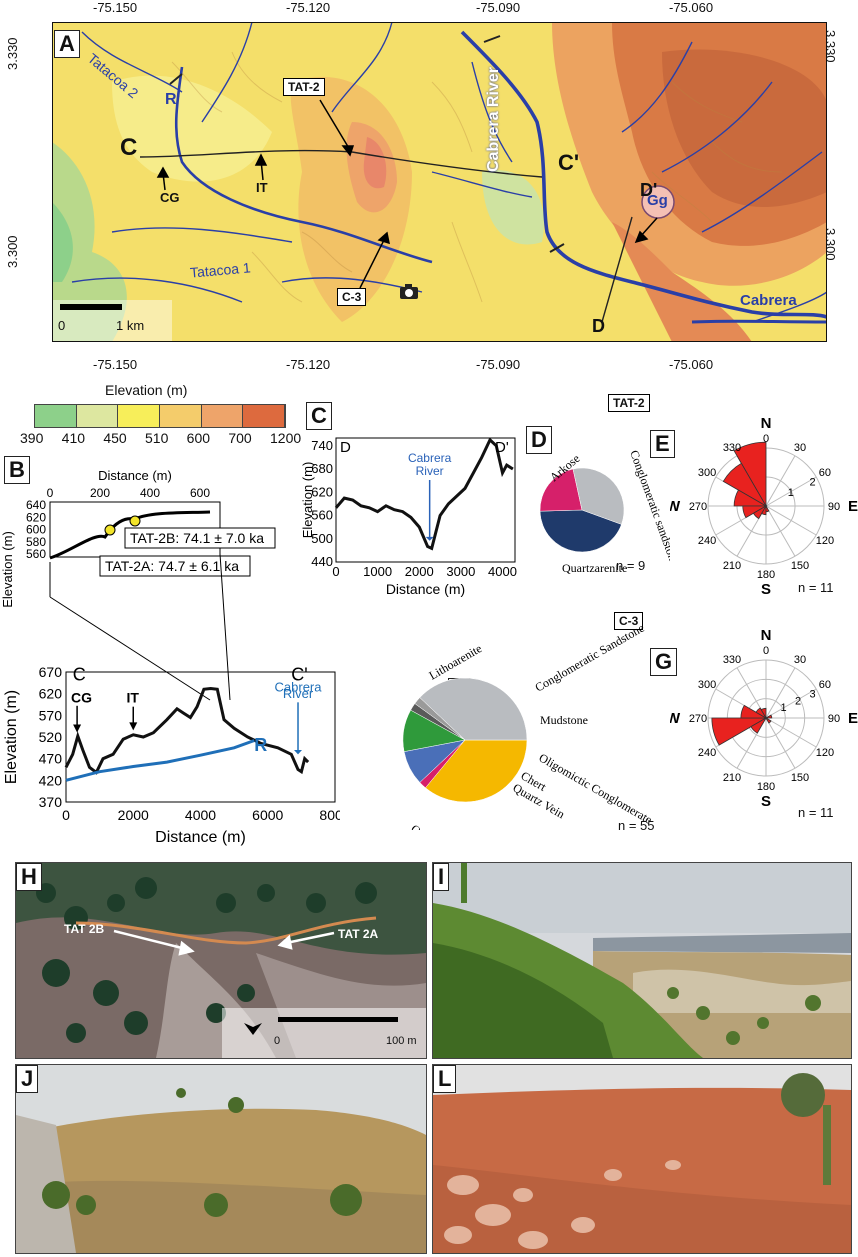  Describe the element at coordinates (7, 569) in the screenshot. I see `inset-y-label: Elevation (m)` at that location.